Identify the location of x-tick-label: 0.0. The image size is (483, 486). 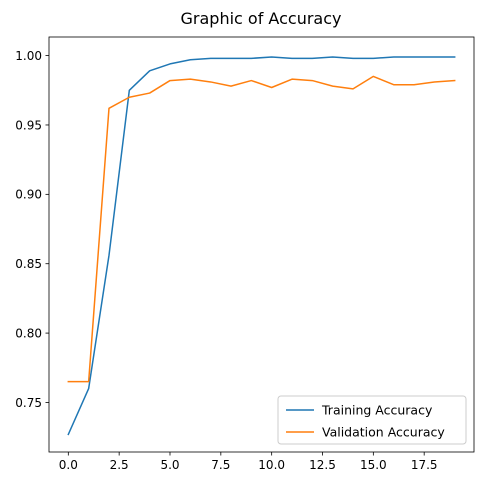
(68, 465).